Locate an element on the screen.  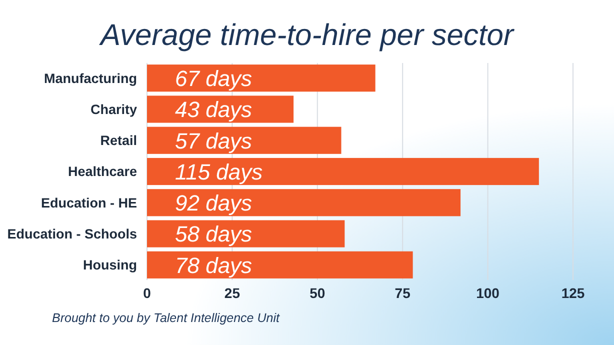
text: Brought to you by Talent Intelligence Unit is located at coordinates (166, 318).